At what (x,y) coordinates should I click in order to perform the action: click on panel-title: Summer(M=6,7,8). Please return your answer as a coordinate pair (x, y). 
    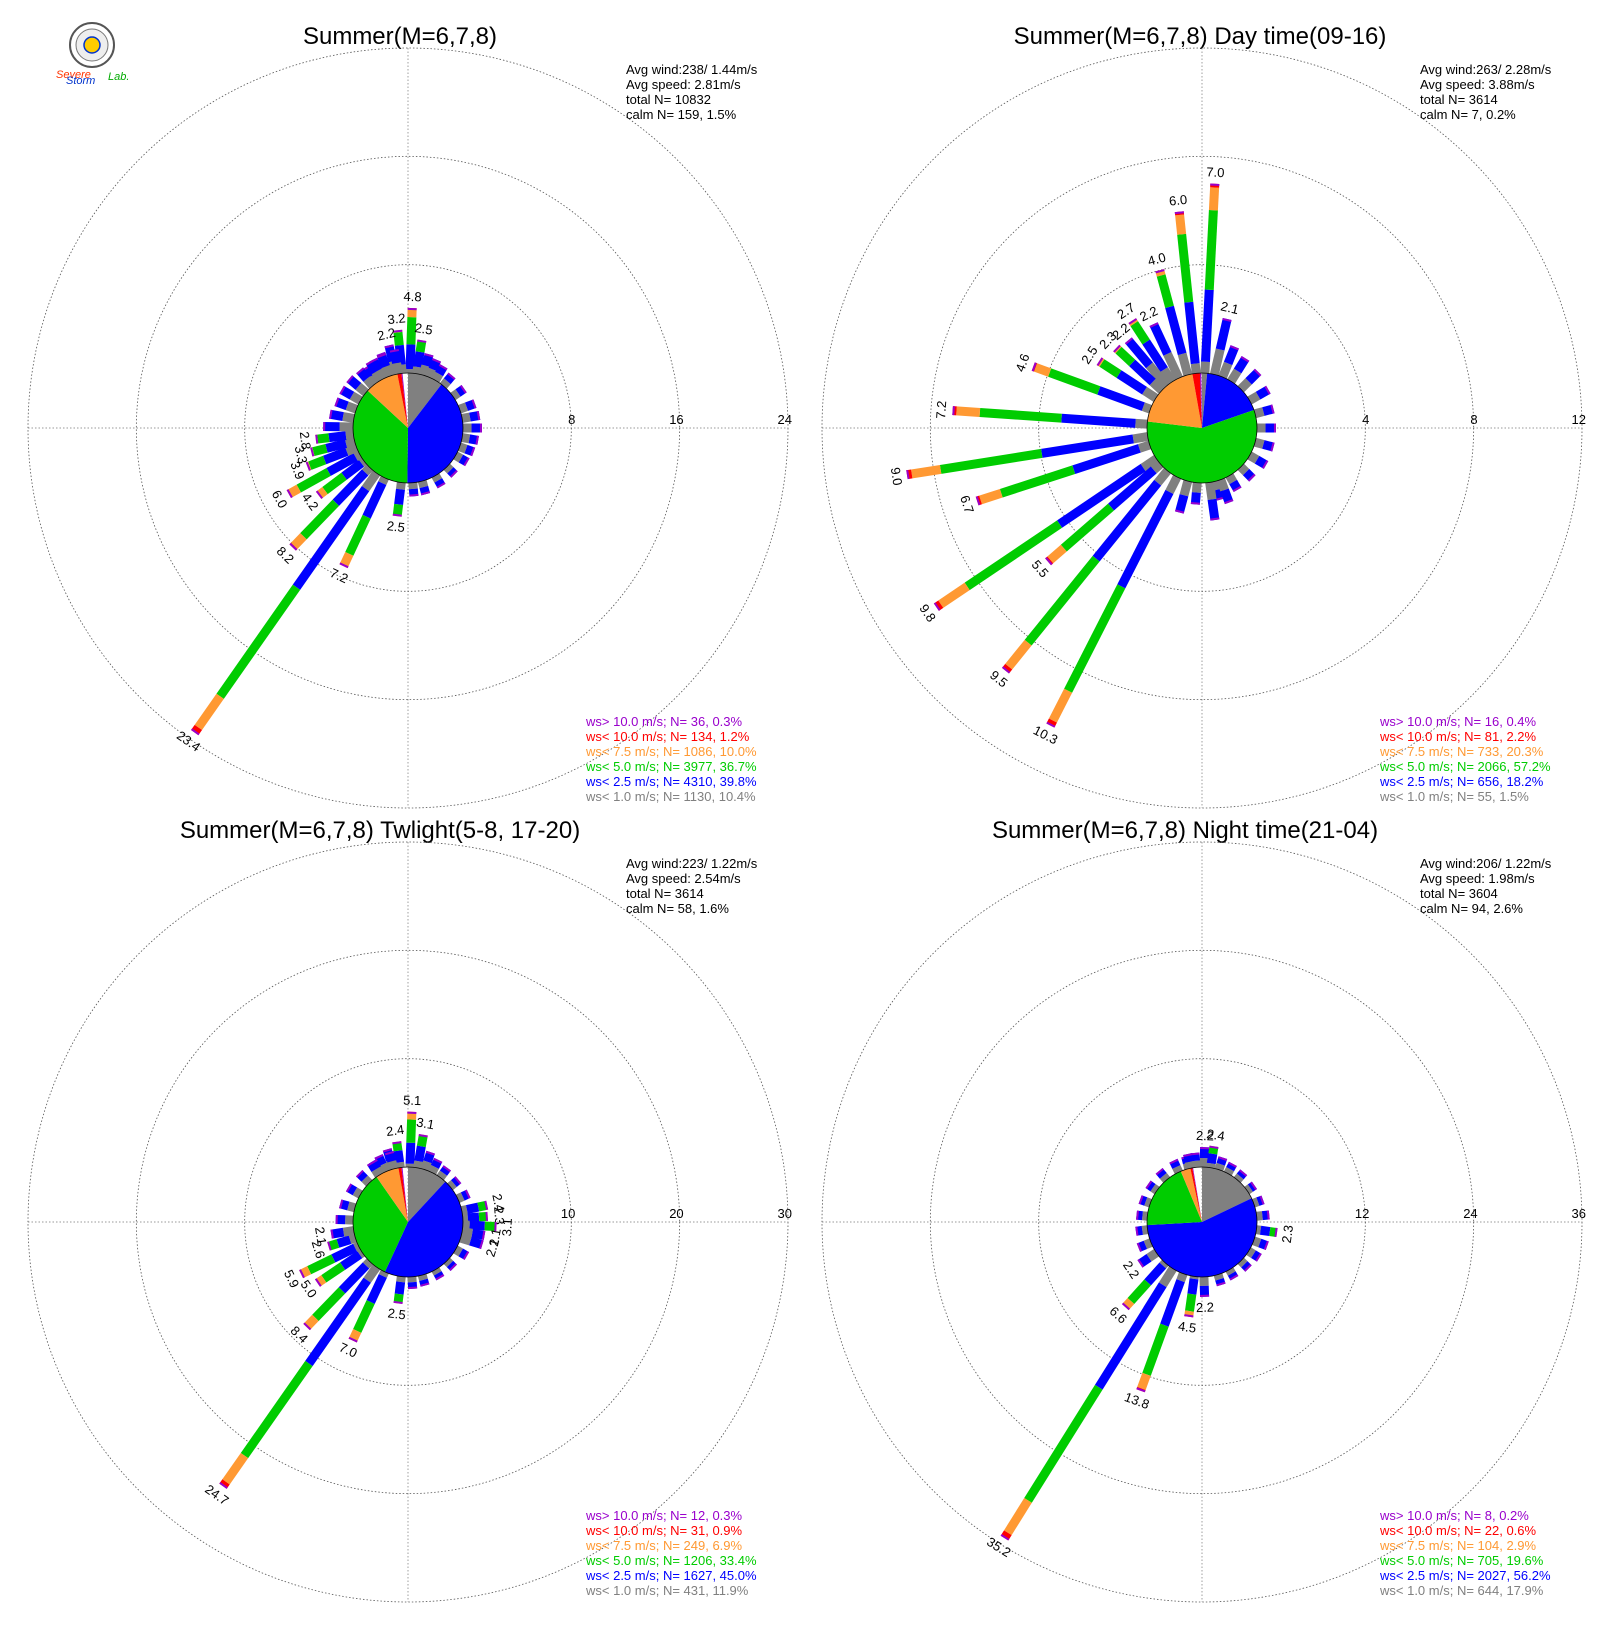
    Looking at the image, I should click on (400, 36).